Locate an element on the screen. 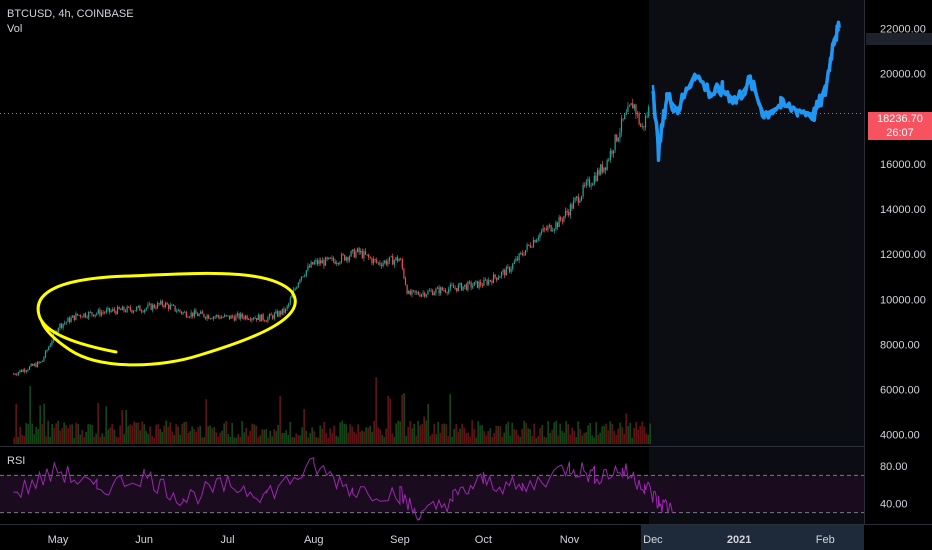 Image resolution: width=932 pixels, height=550 pixels. symbol-title: BTCUSD, 4h, COINBASE is located at coordinates (70, 14).